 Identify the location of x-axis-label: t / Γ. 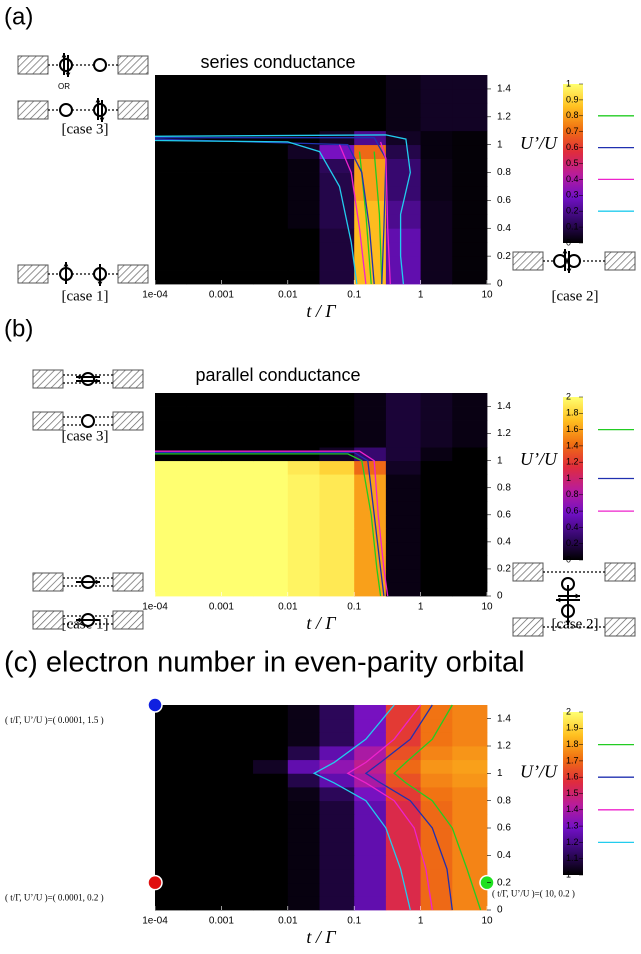
(321, 937).